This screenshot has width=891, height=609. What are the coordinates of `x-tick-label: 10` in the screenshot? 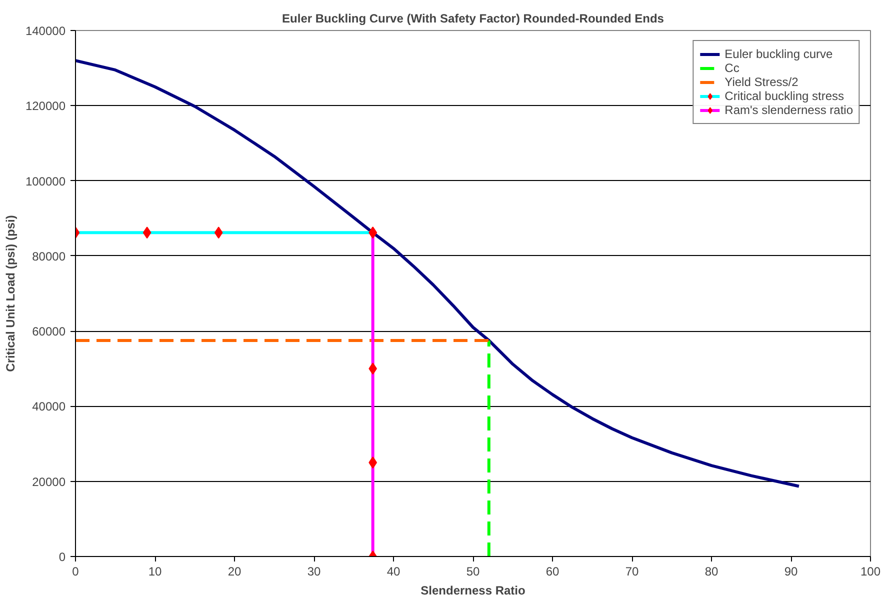 It's located at (155, 571).